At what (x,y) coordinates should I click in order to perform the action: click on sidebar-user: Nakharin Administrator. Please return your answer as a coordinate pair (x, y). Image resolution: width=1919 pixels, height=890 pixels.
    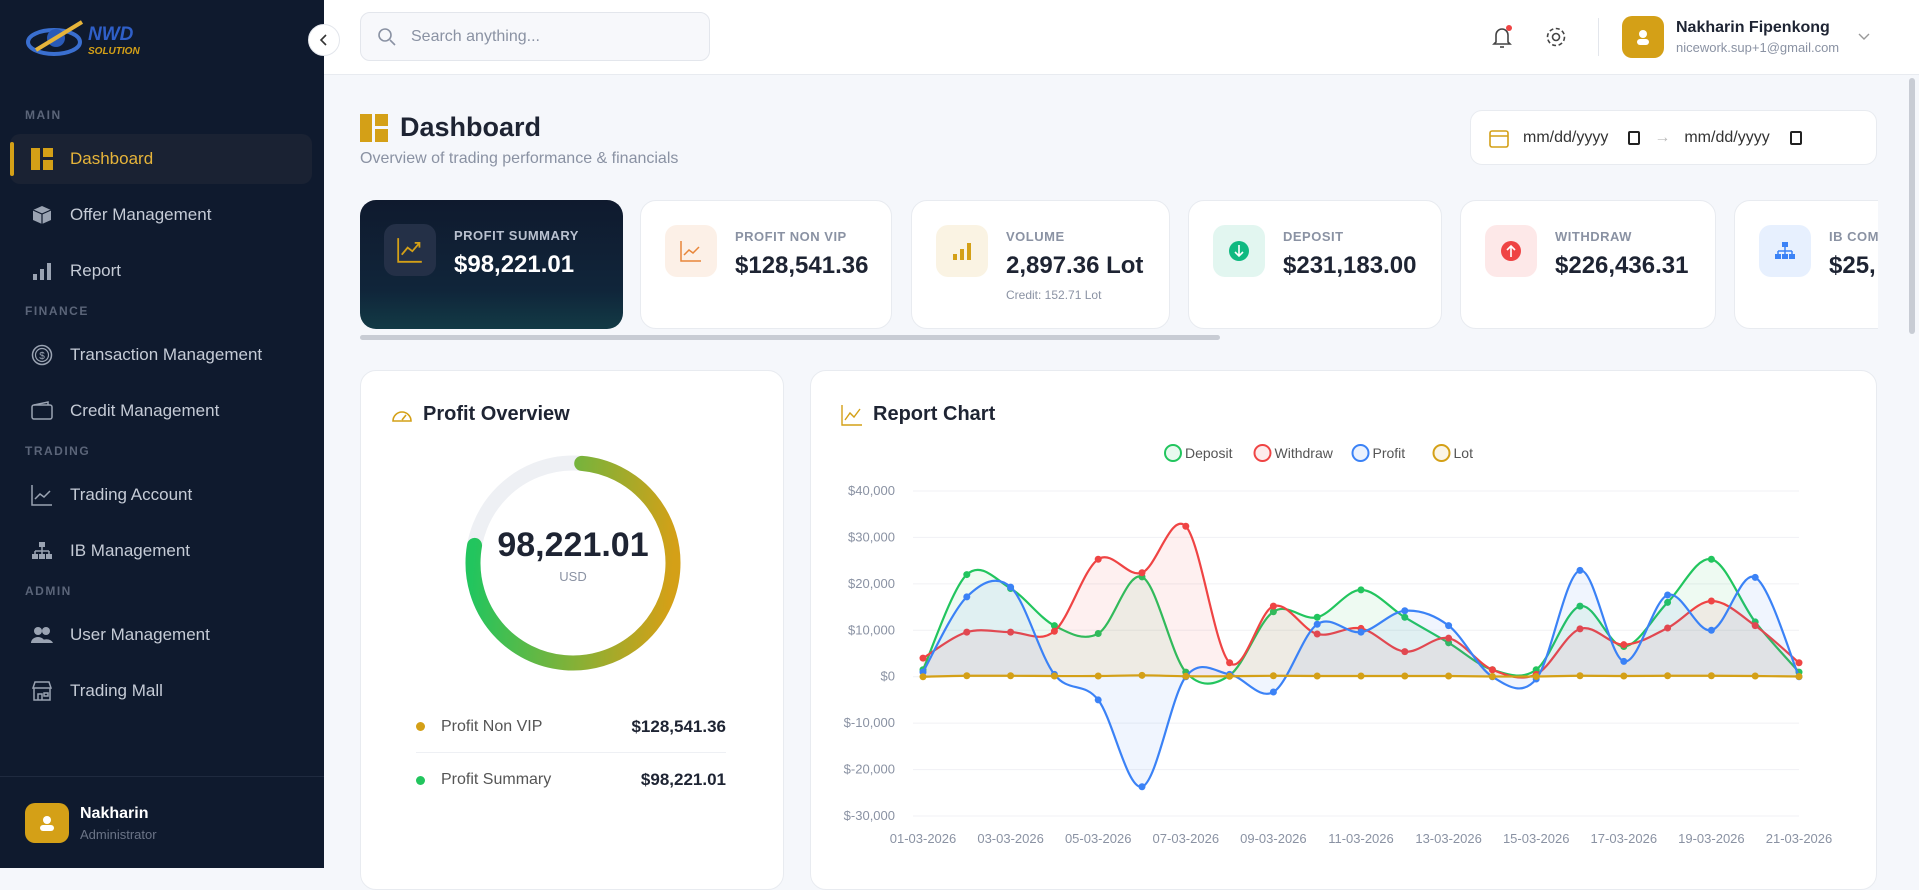
    Looking at the image, I should click on (162, 822).